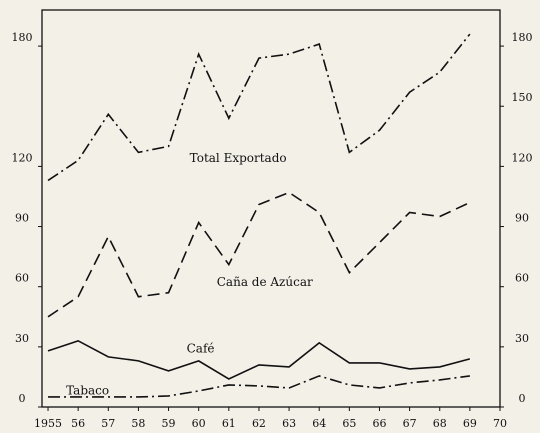 Image resolution: width=540 pixels, height=433 pixels. I want to click on x-tick-label: 58, so click(138, 423).